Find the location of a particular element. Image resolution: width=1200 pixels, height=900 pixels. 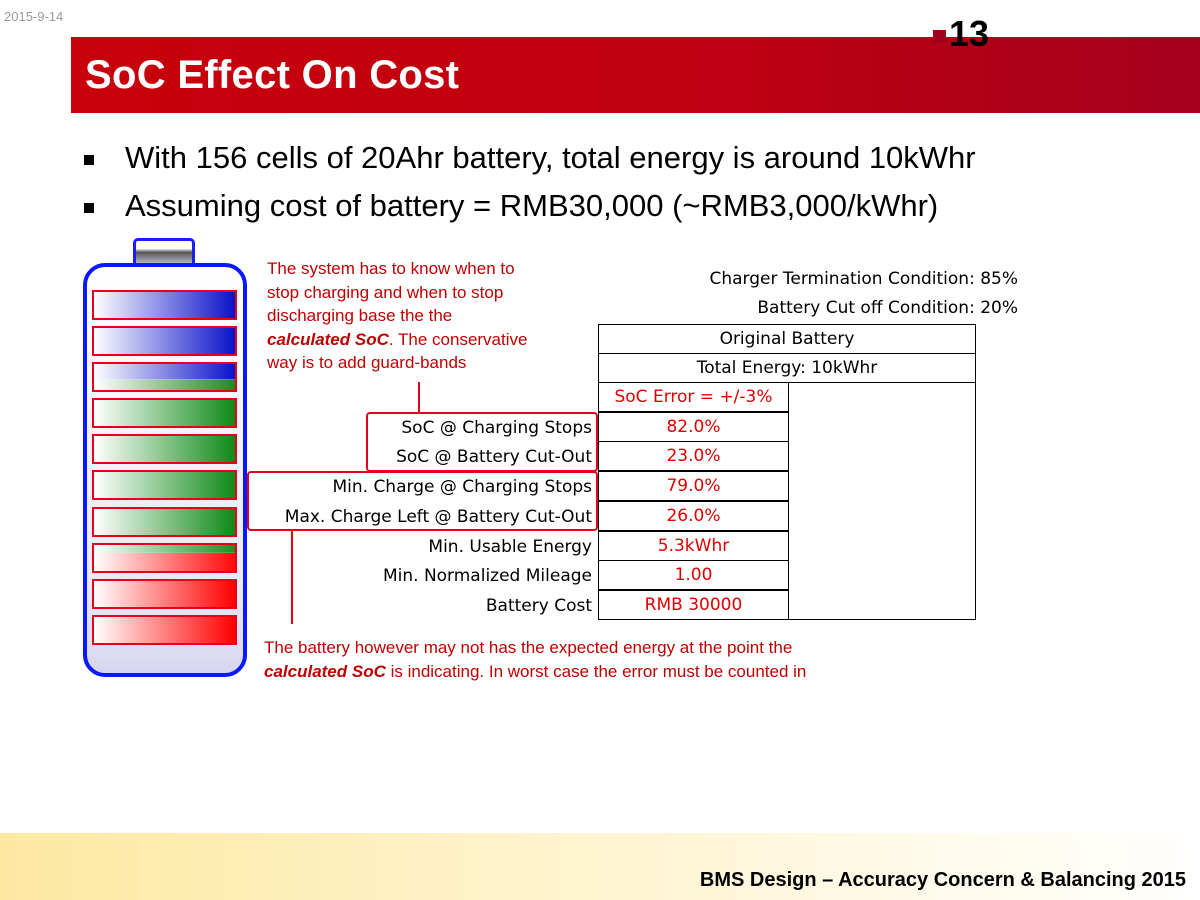

note-line: discharging base the the is located at coordinates (360, 315).